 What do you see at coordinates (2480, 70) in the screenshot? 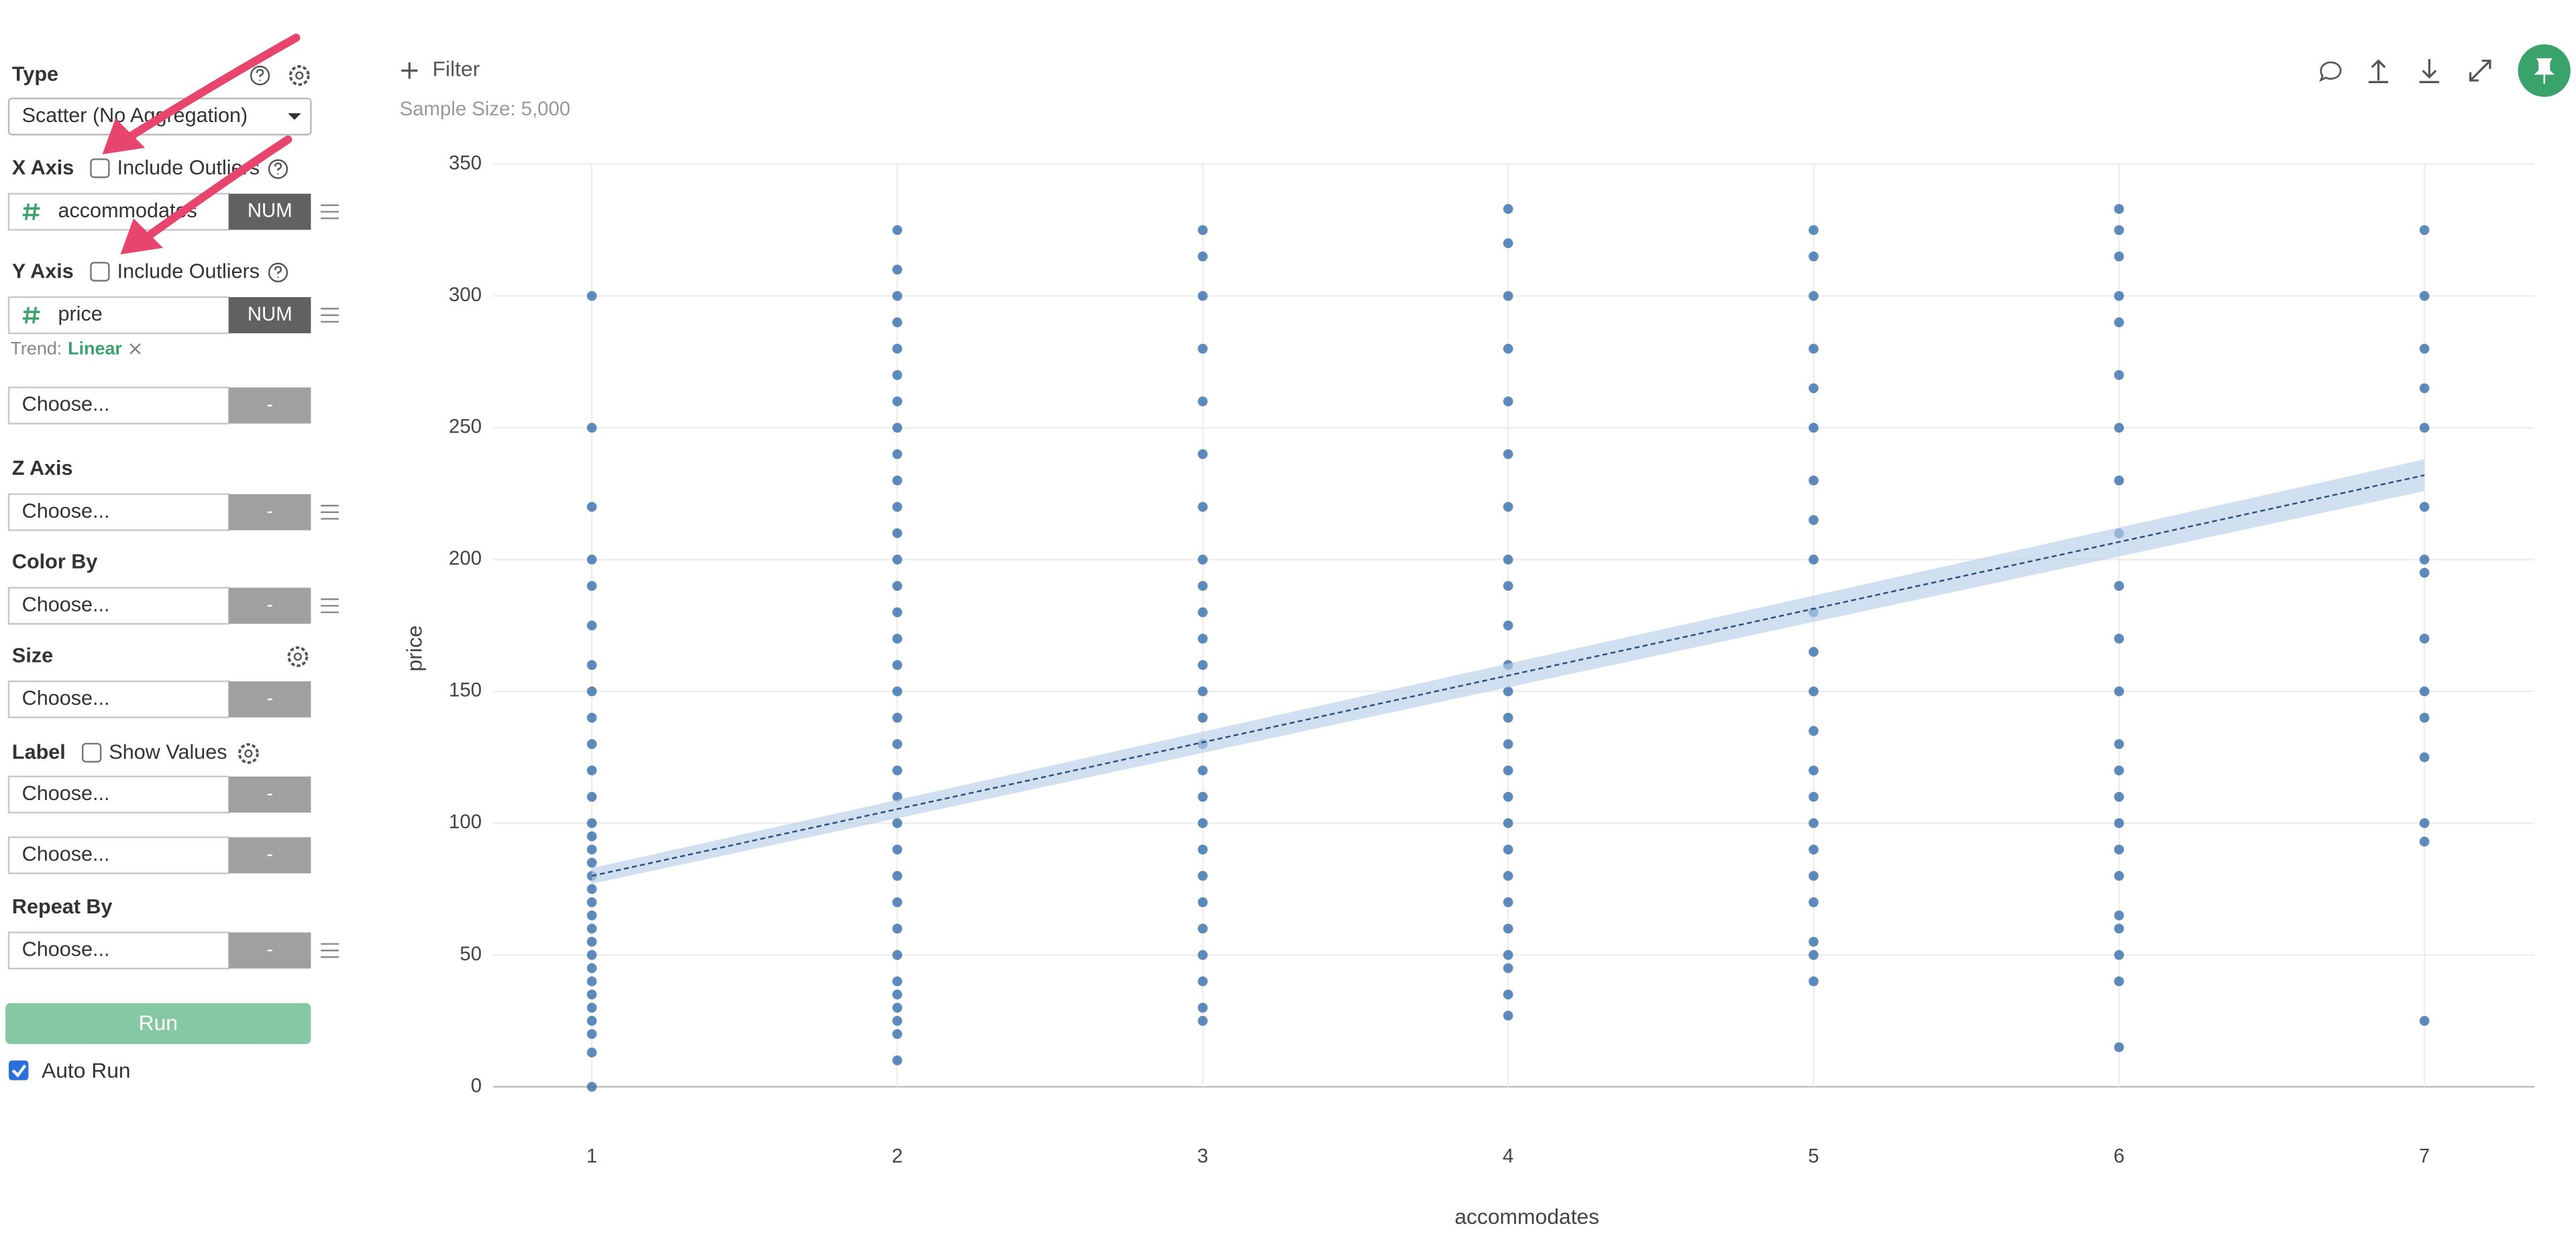
I see `expand-icon` at bounding box center [2480, 70].